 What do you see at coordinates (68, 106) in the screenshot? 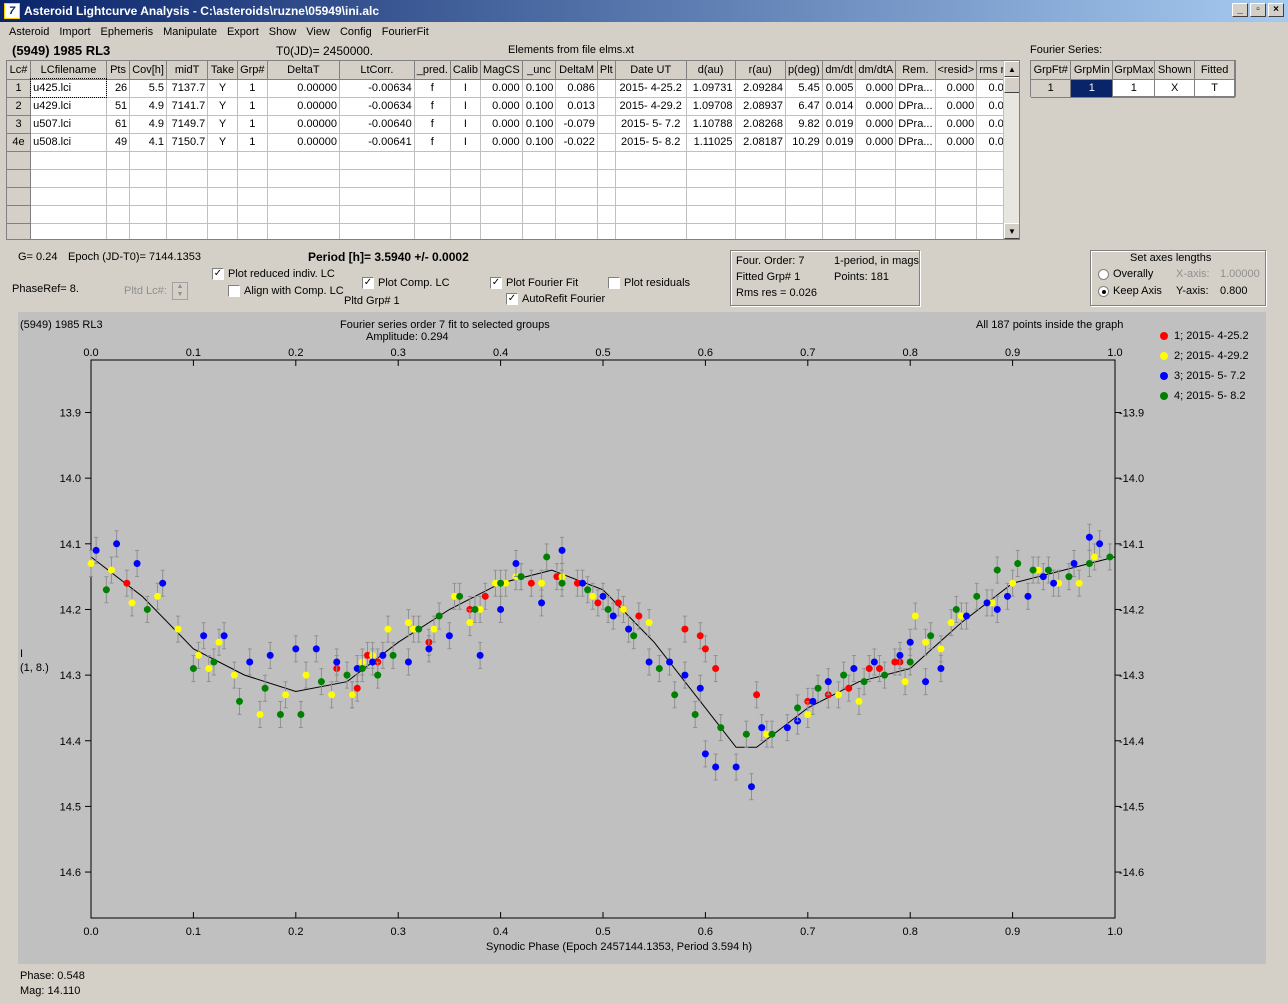
I see `table-cell: u429.lci` at bounding box center [68, 106].